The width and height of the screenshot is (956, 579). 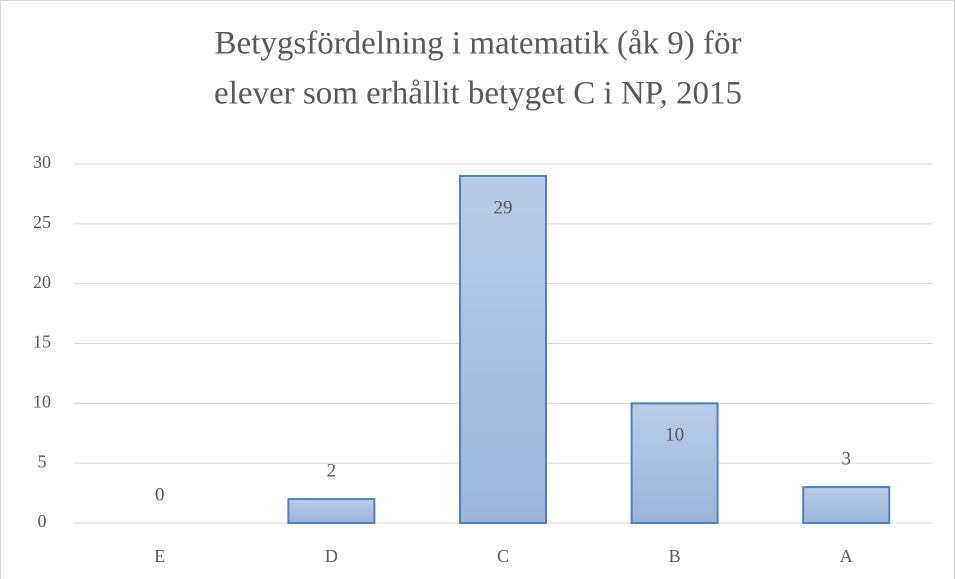 What do you see at coordinates (42, 461) in the screenshot?
I see `y-tick-label: 5` at bounding box center [42, 461].